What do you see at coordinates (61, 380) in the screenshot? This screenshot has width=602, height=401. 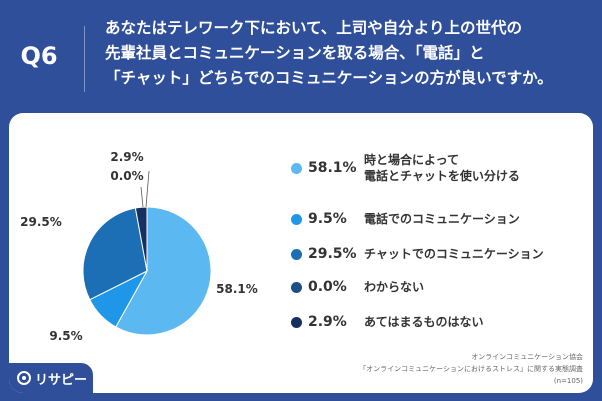 I see `brand-name: リサピー` at bounding box center [61, 380].